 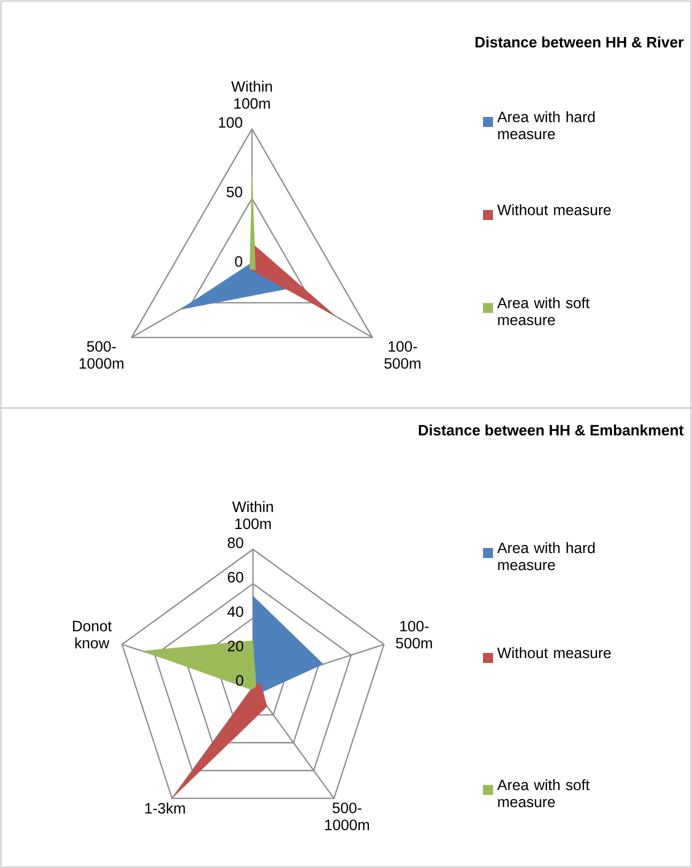 What do you see at coordinates (235, 611) in the screenshot?
I see `y-tick-label: 40` at bounding box center [235, 611].